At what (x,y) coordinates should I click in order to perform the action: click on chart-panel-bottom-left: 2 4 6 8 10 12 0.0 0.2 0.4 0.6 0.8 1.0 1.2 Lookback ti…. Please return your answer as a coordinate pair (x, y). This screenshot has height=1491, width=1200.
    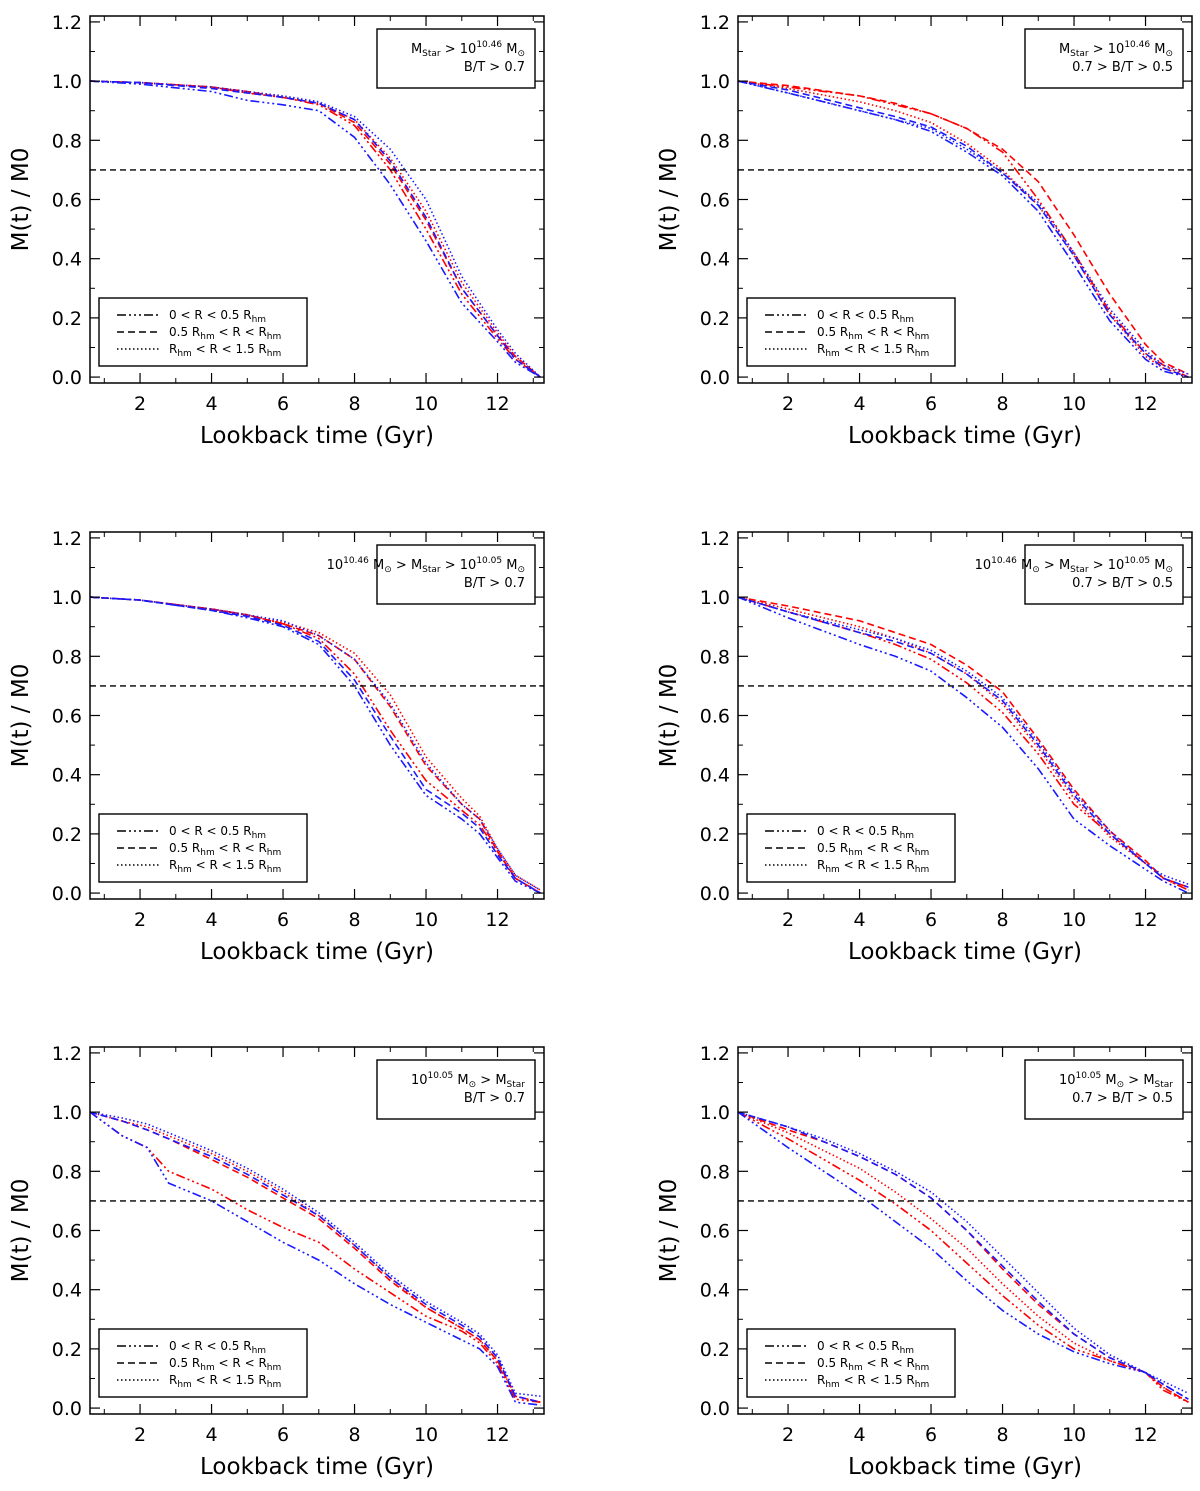
    Looking at the image, I should click on (276, 1261).